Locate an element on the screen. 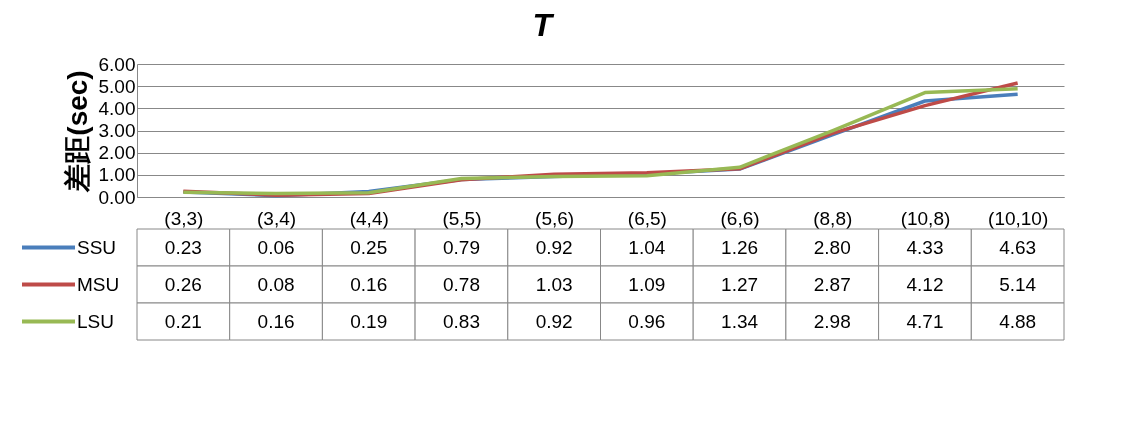  x-tick-label: (10,10) is located at coordinates (1018, 218).